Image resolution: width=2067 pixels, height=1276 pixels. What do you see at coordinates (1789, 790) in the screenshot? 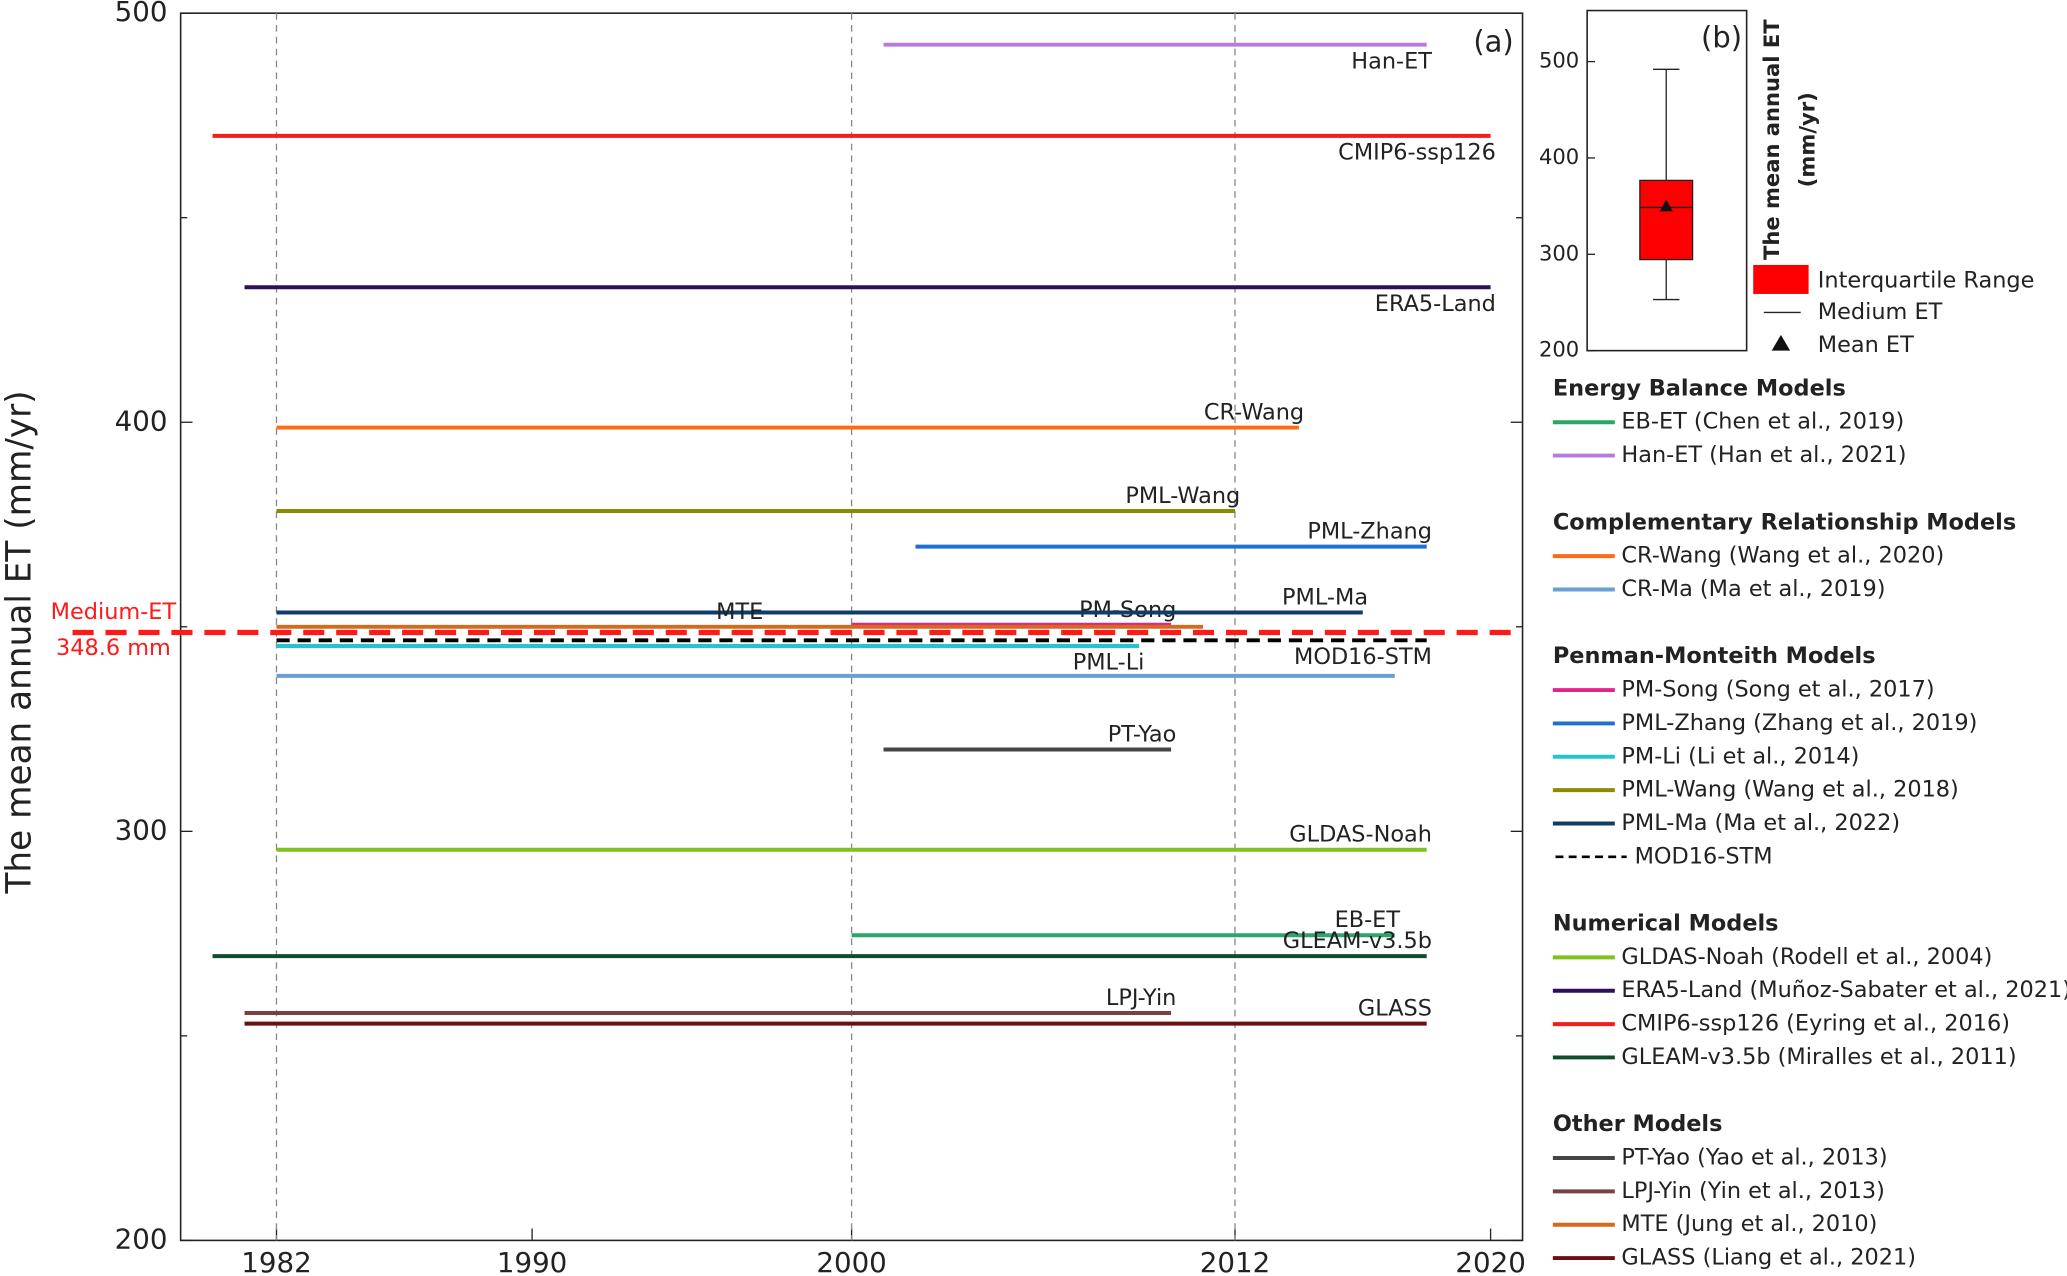
I see `legend-label: PML-Wang (Wang et al., 2018)` at bounding box center [1789, 790].